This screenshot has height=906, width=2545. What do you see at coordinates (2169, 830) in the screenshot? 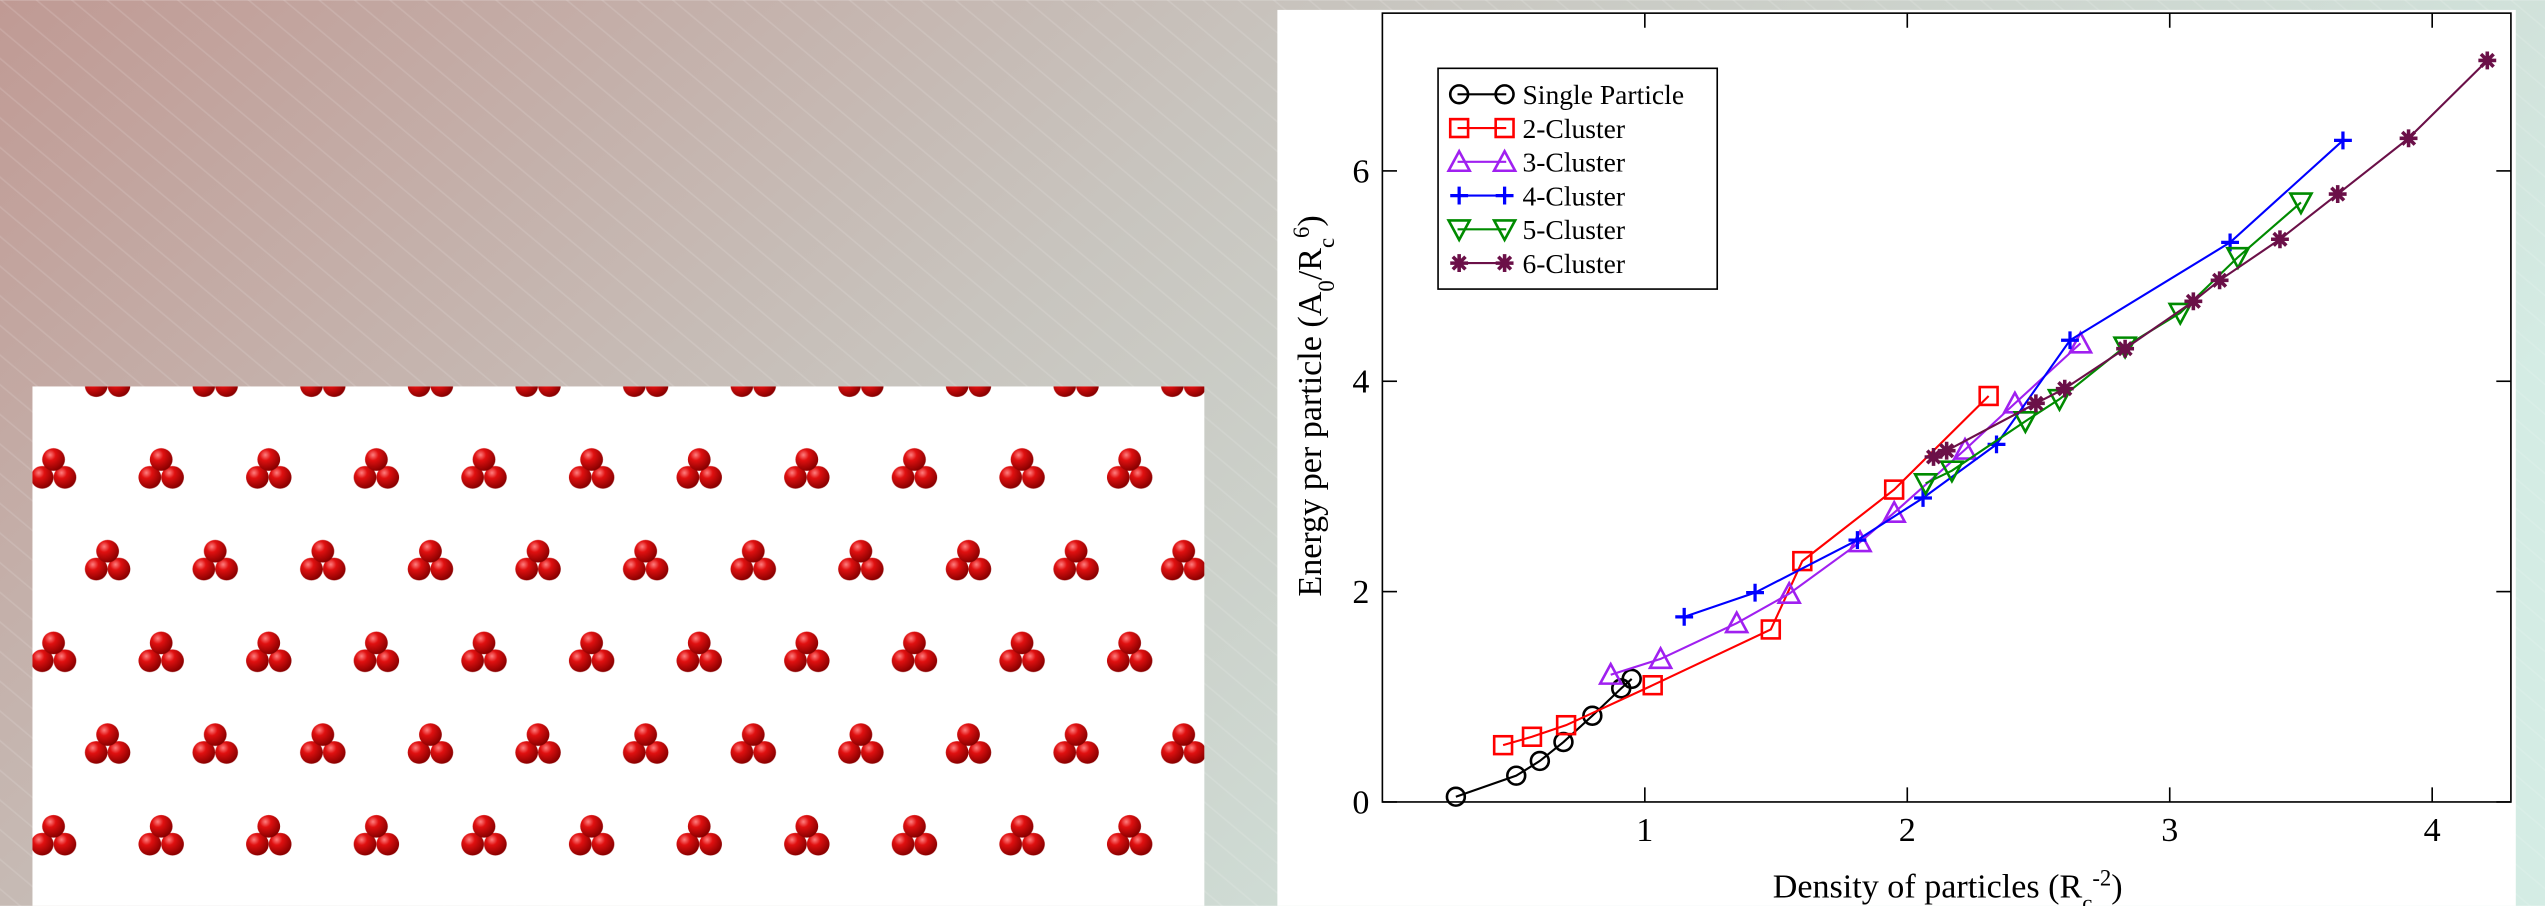
I see `x-tick-label: 3` at bounding box center [2169, 830].